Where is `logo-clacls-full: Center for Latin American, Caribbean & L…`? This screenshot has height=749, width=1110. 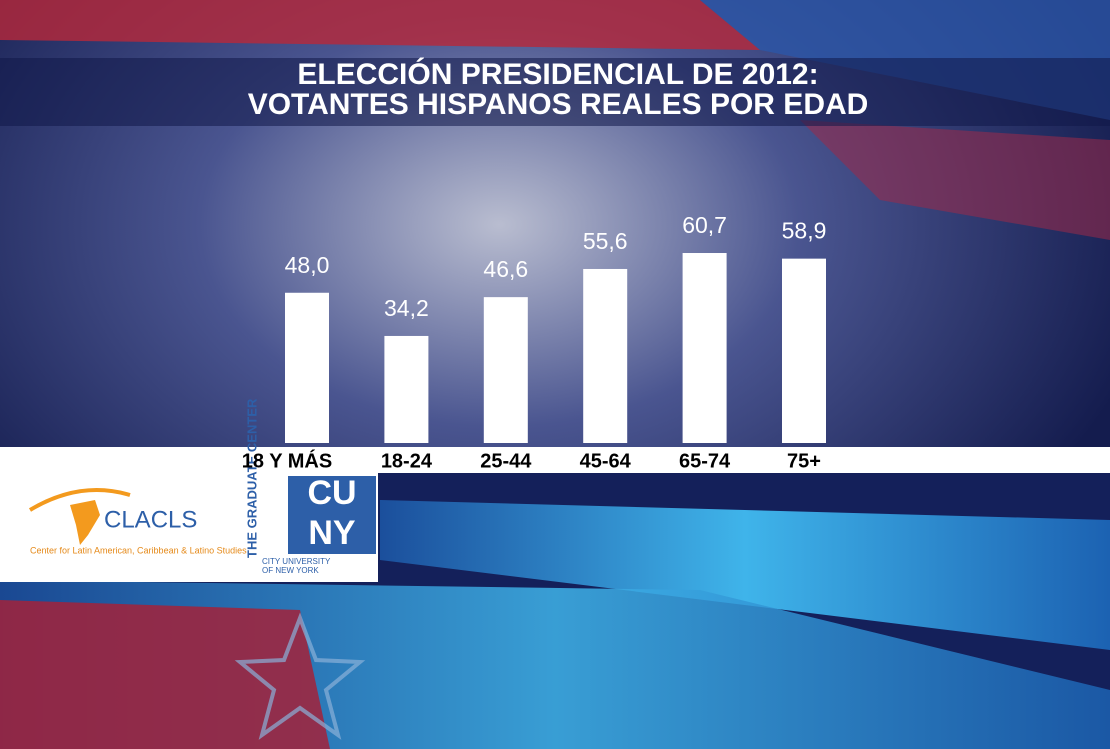
logo-clacls-full: Center for Latin American, Caribbean & L… is located at coordinates (138, 550).